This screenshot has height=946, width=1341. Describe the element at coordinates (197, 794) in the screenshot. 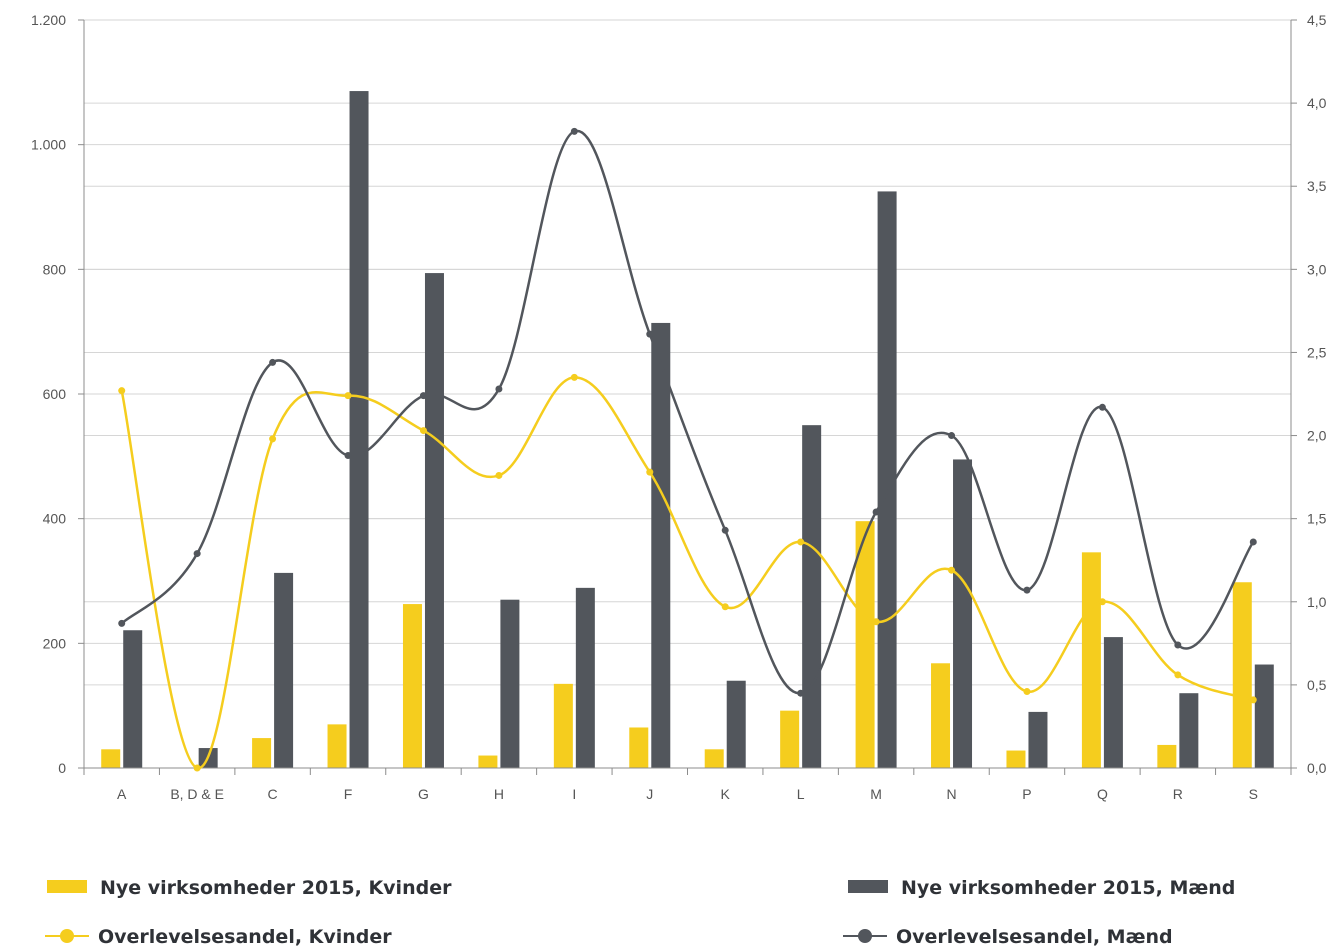

I see `x-tick-label-1: B, D & E` at that location.